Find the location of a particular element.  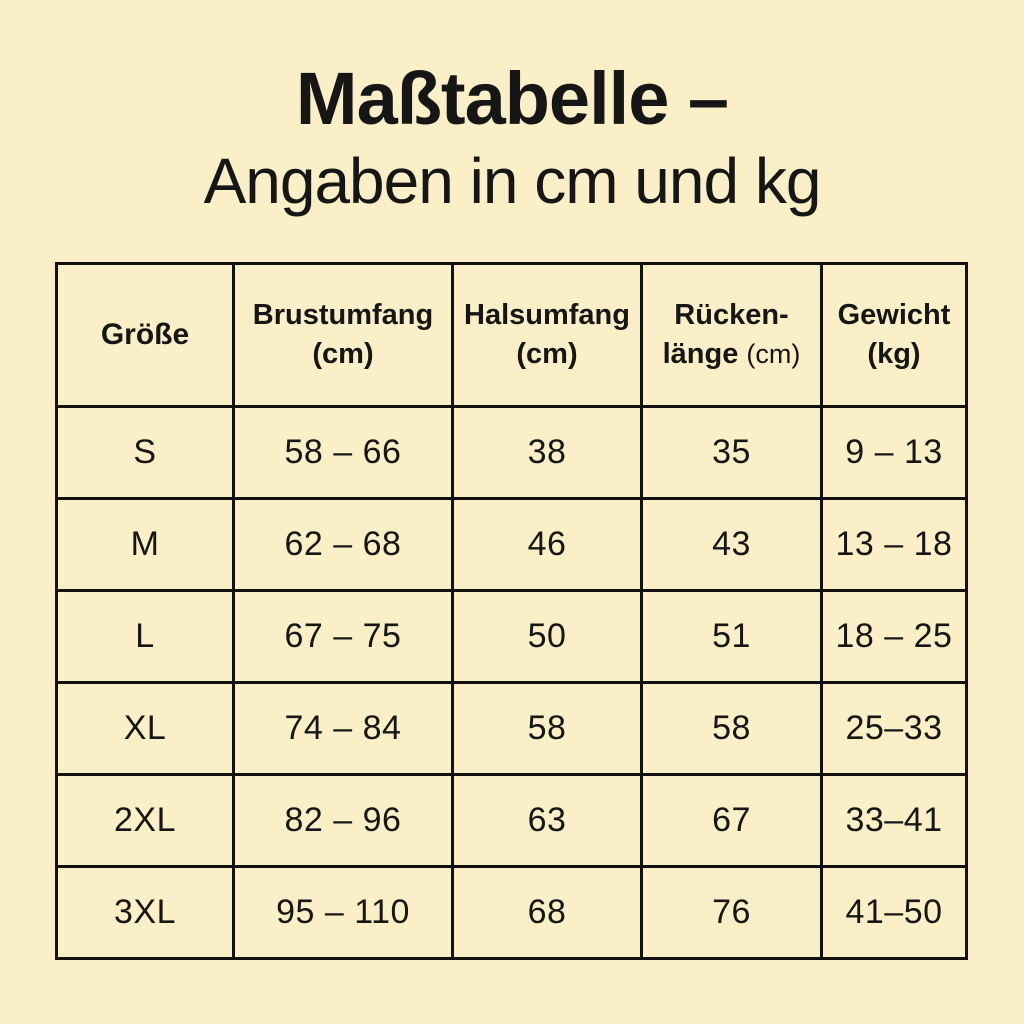

header-gewicht: Gewicht (kg) is located at coordinates (894, 335).